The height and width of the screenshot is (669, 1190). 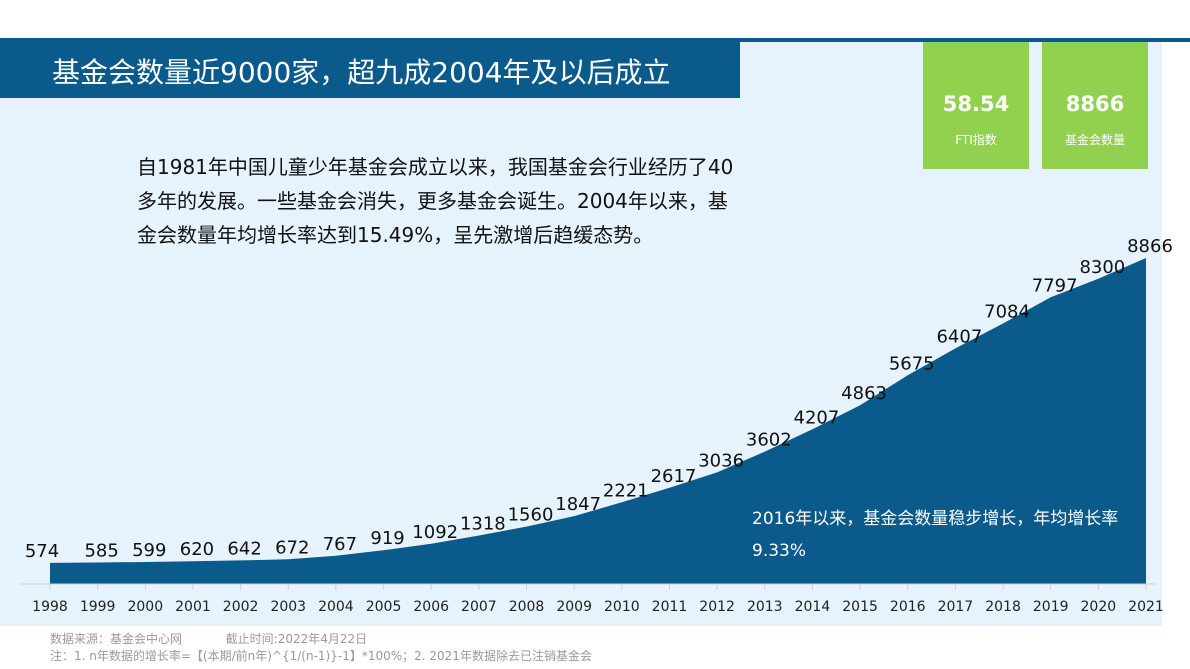 What do you see at coordinates (721, 460) in the screenshot?
I see `data-label: 3036` at bounding box center [721, 460].